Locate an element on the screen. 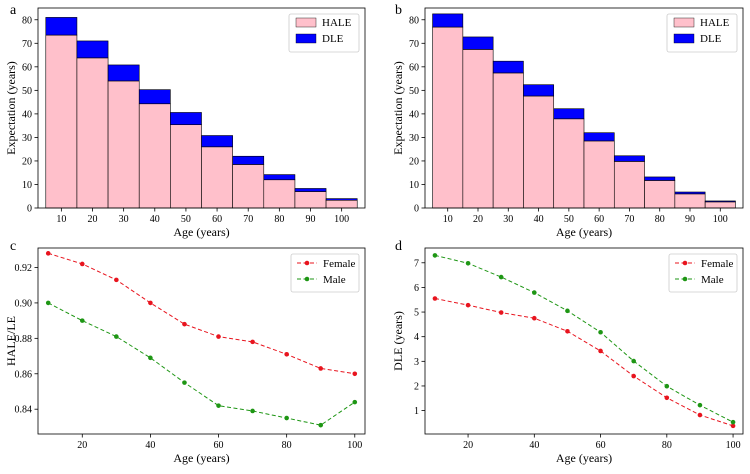 The width and height of the screenshot is (750, 474). x-axis-label: Age (years) is located at coordinates (201, 232).